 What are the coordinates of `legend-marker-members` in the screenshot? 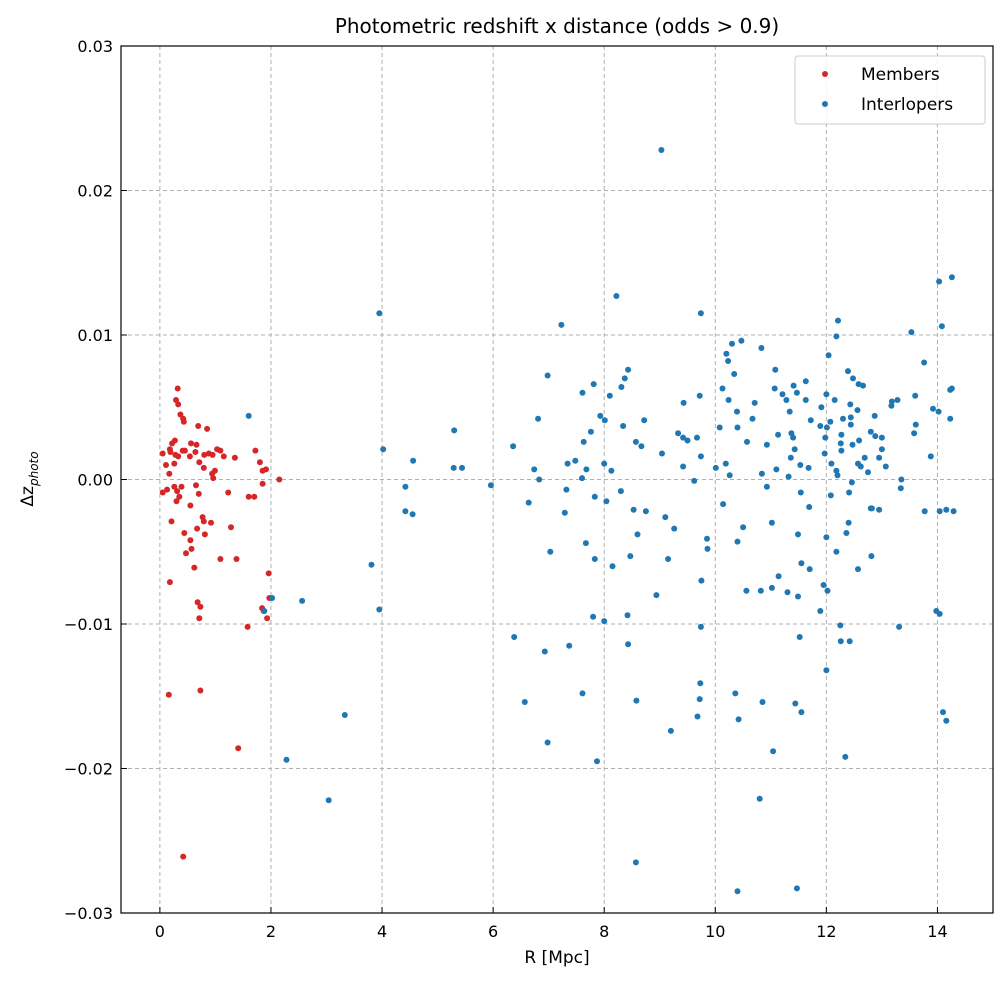 It's located at (825, 74).